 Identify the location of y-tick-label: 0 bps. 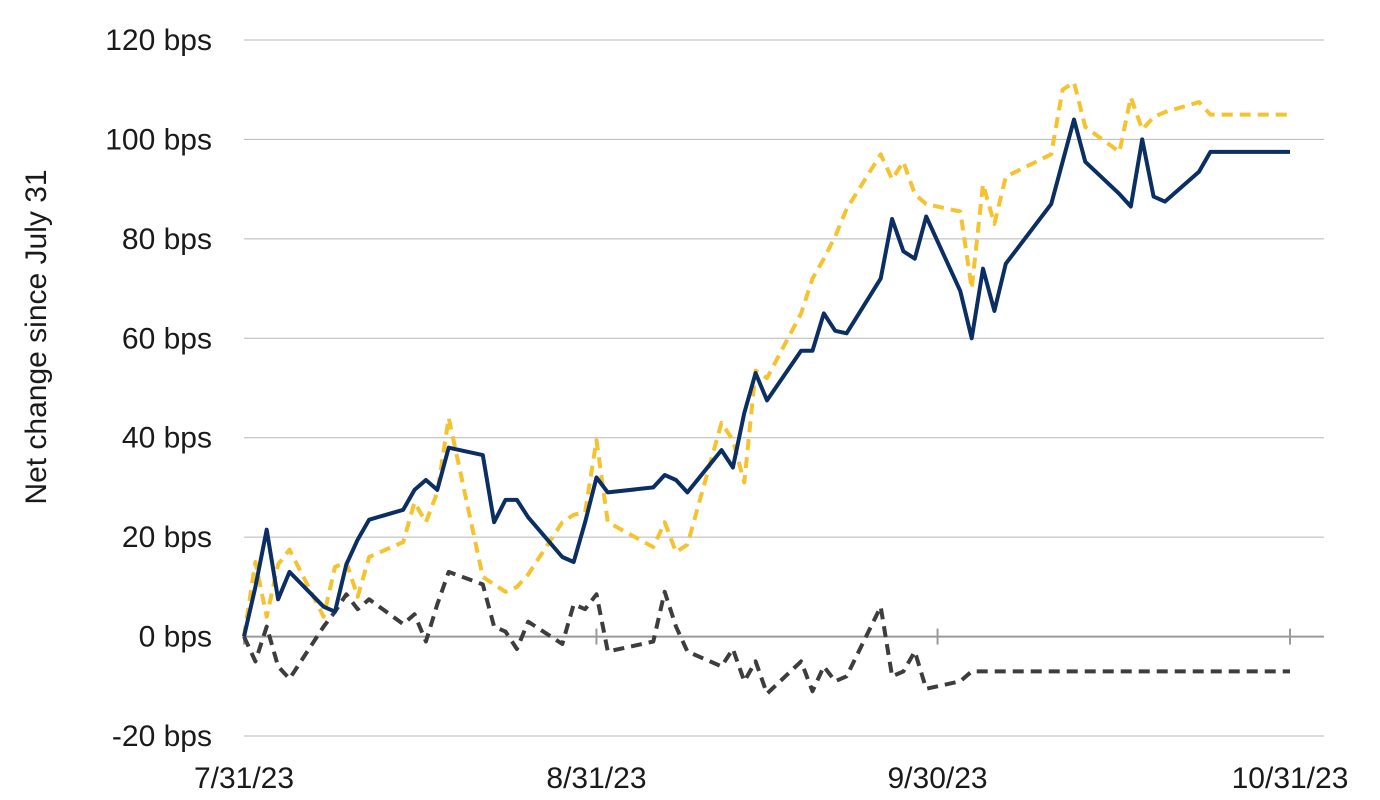
(175, 637).